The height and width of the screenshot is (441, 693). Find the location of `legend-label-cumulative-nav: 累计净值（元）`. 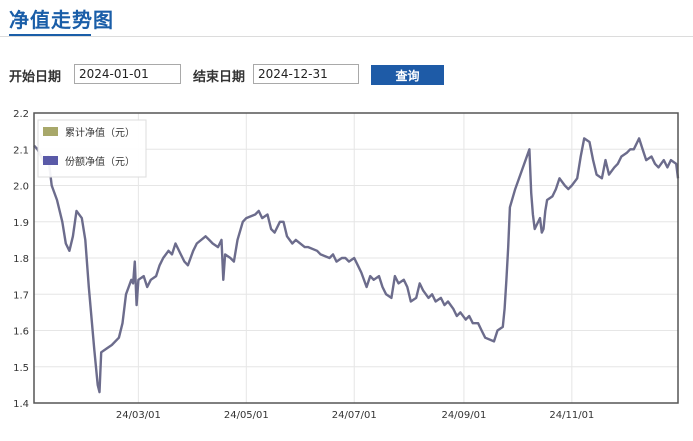

legend-label-cumulative-nav: 累计净值（元） is located at coordinates (100, 132).